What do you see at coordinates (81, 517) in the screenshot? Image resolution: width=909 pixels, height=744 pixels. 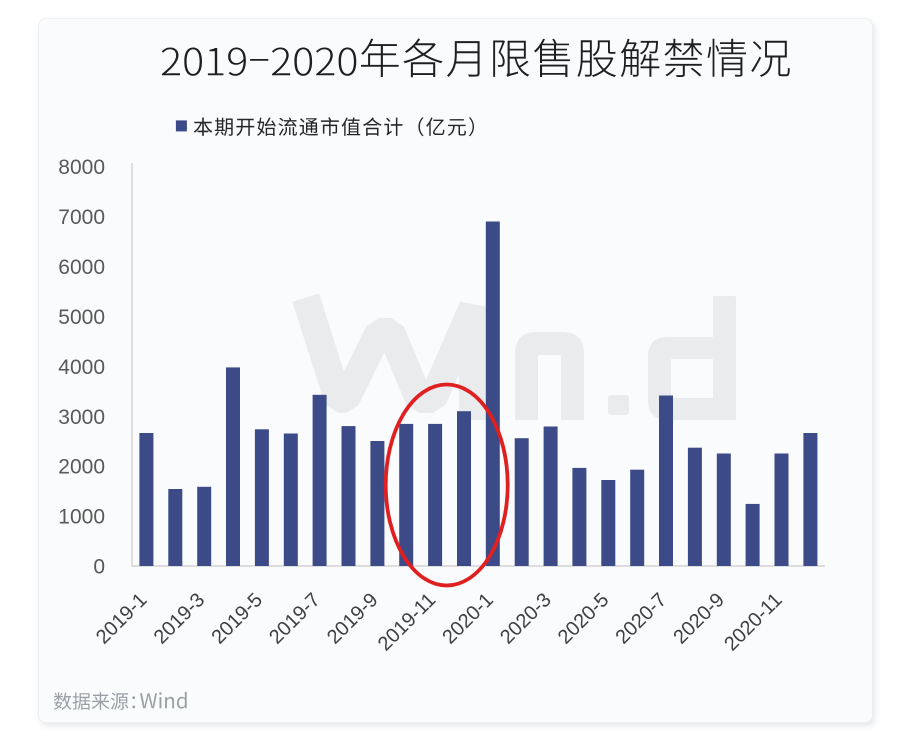 I see `svg-text: 1000` at bounding box center [81, 517].